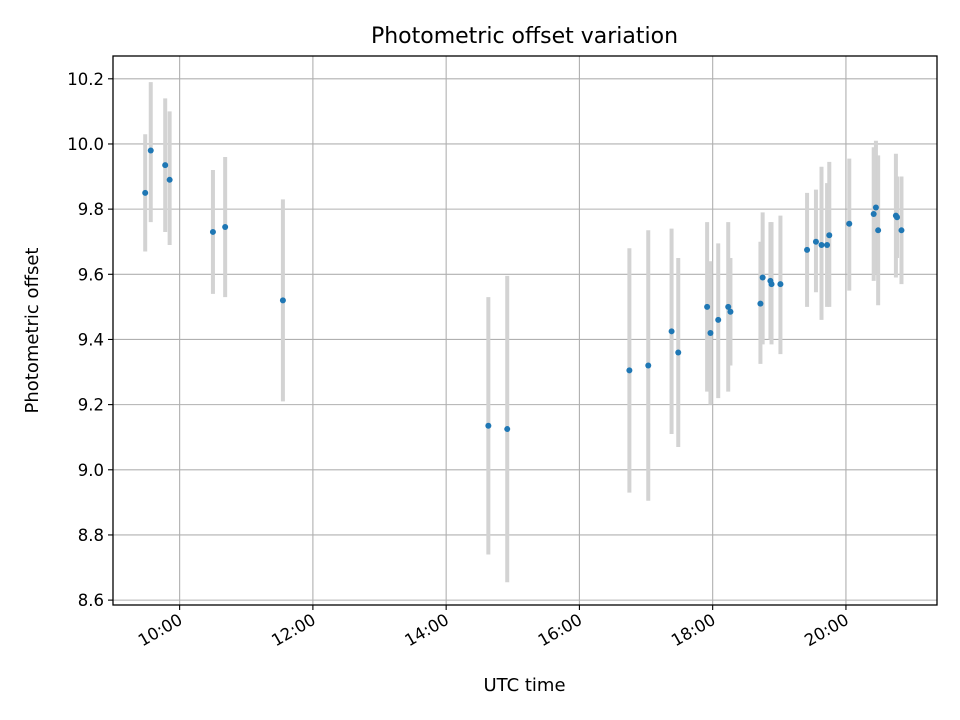 Image resolution: width=960 pixels, height=720 pixels. Describe the element at coordinates (560, 630) in the screenshot. I see `x-tick-label: 16:00` at that location.